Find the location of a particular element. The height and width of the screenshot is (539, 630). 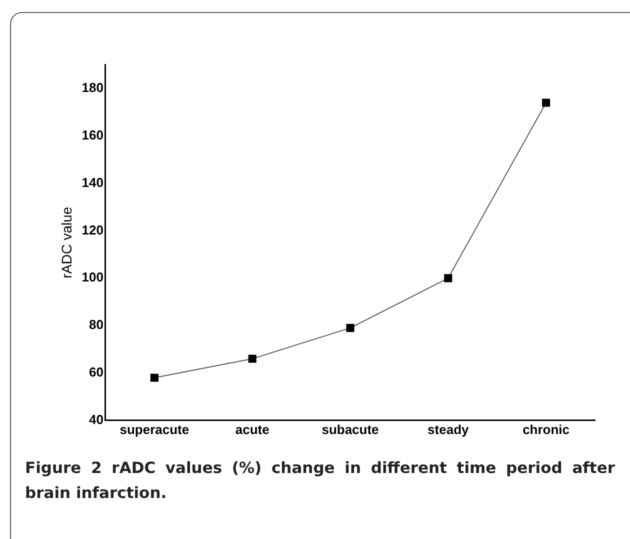

text: Figure 2 rADC values (%) change in different time period after brain infarction. is located at coordinates (320, 481).